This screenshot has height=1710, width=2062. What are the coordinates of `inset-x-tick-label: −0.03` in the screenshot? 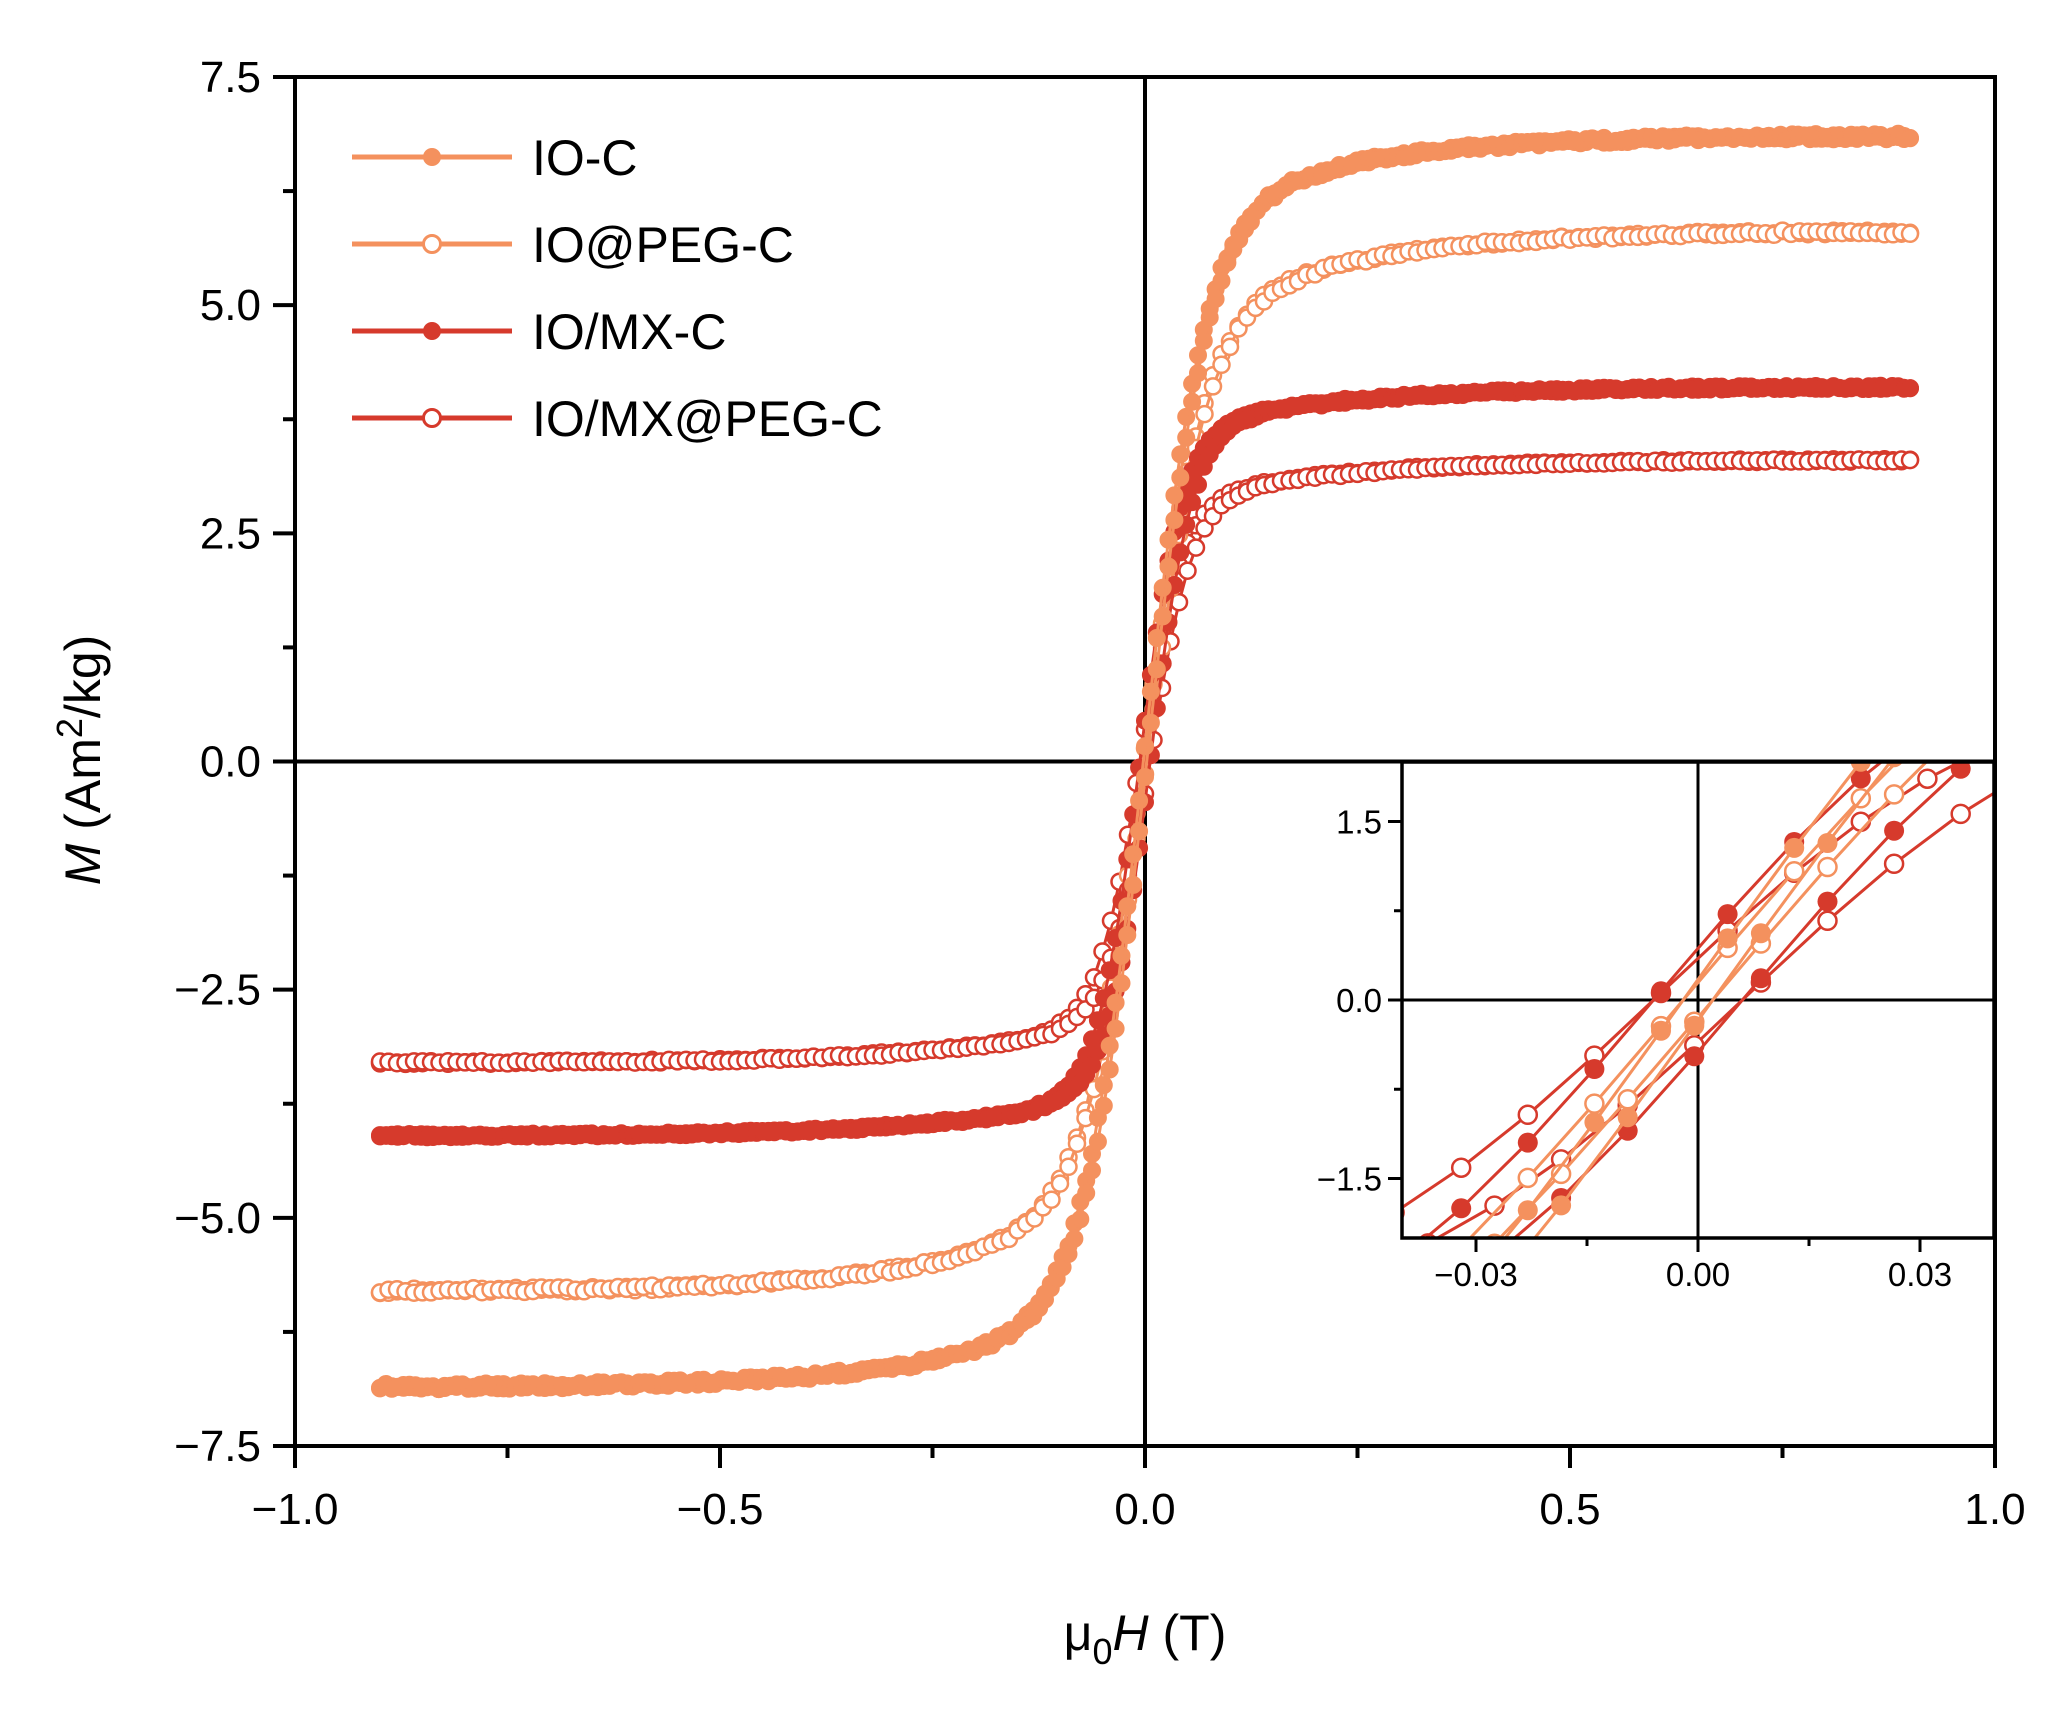 It's located at (1476, 1274).